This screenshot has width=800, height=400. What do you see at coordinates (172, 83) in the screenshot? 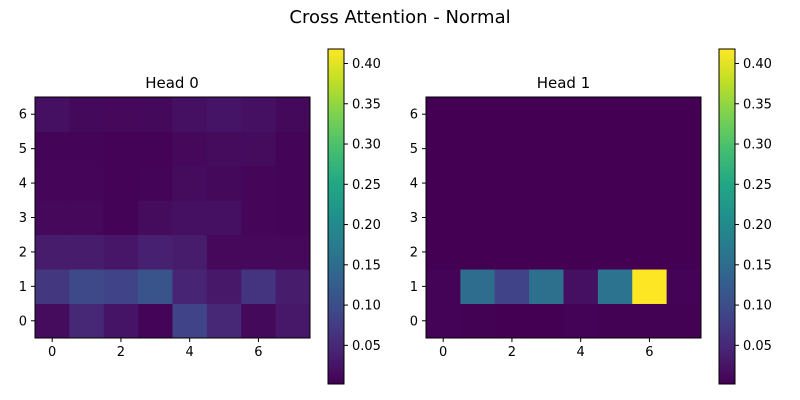
I see `panel-title: Head 0` at bounding box center [172, 83].